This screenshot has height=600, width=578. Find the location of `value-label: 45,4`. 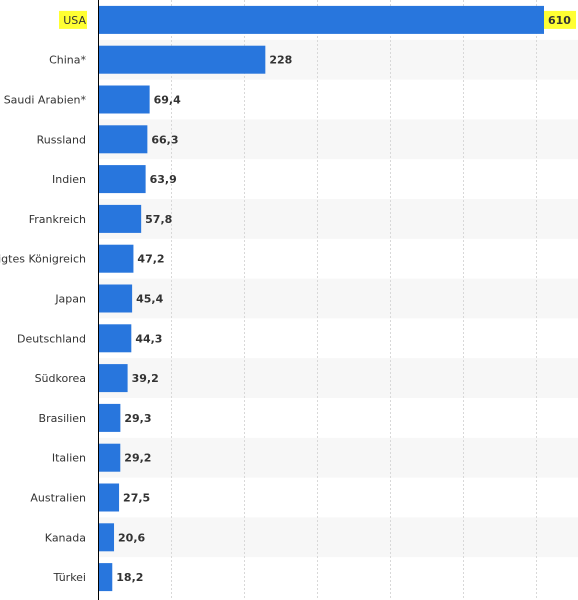

value-label: 45,4 is located at coordinates (149, 299).